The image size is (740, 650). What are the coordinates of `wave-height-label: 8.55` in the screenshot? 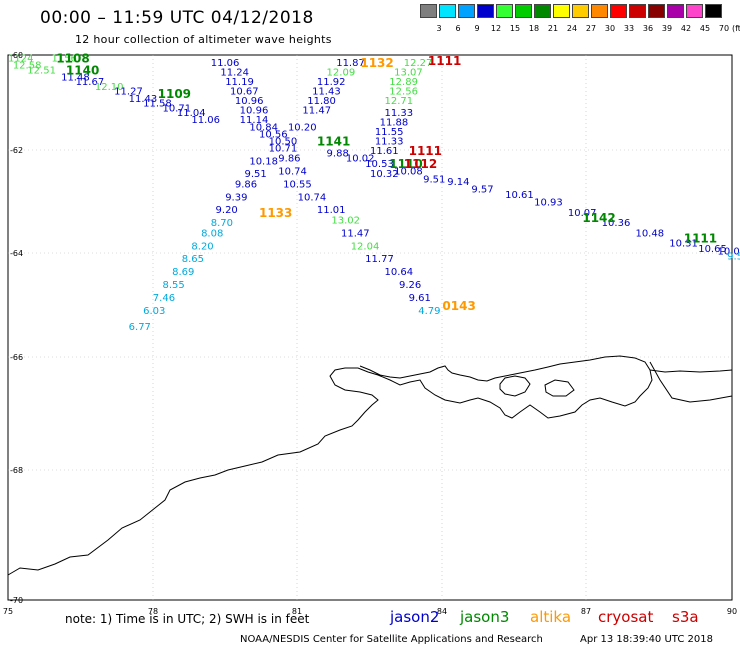 It's located at (173, 285).